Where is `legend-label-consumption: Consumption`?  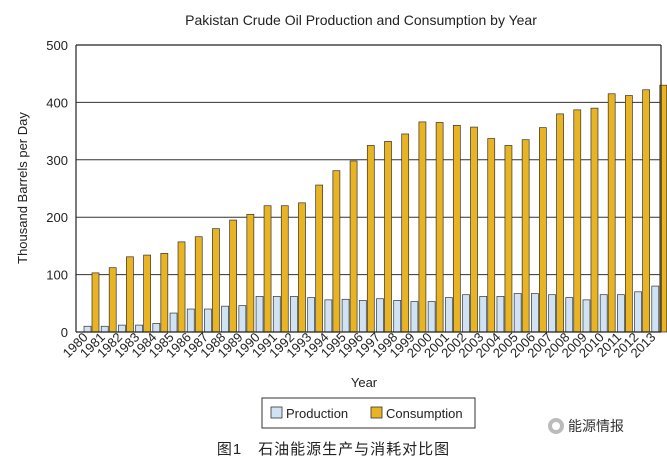
legend-label-consumption: Consumption is located at coordinates (424, 413).